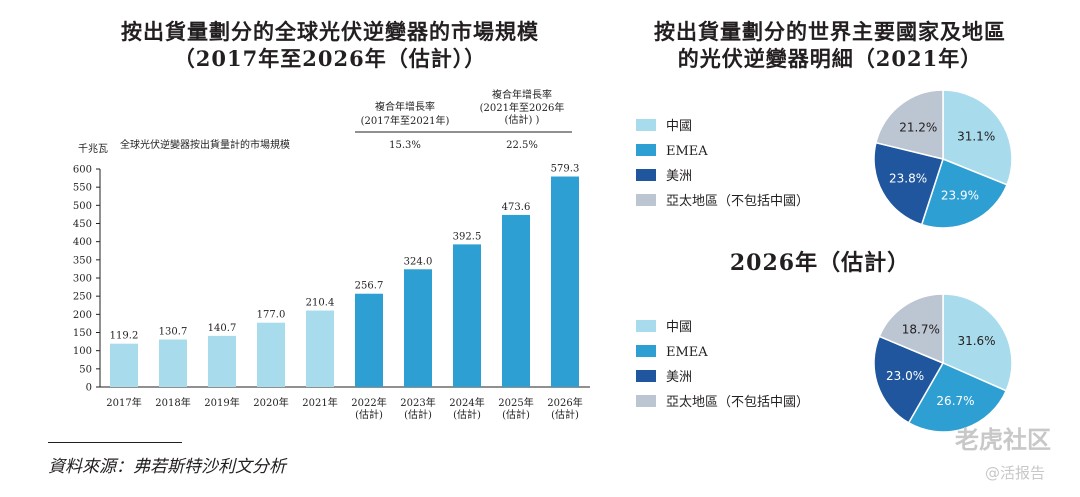 The height and width of the screenshot is (497, 1080). What do you see at coordinates (417, 402) in the screenshot?
I see `x-tick-label: 2023年` at bounding box center [417, 402].